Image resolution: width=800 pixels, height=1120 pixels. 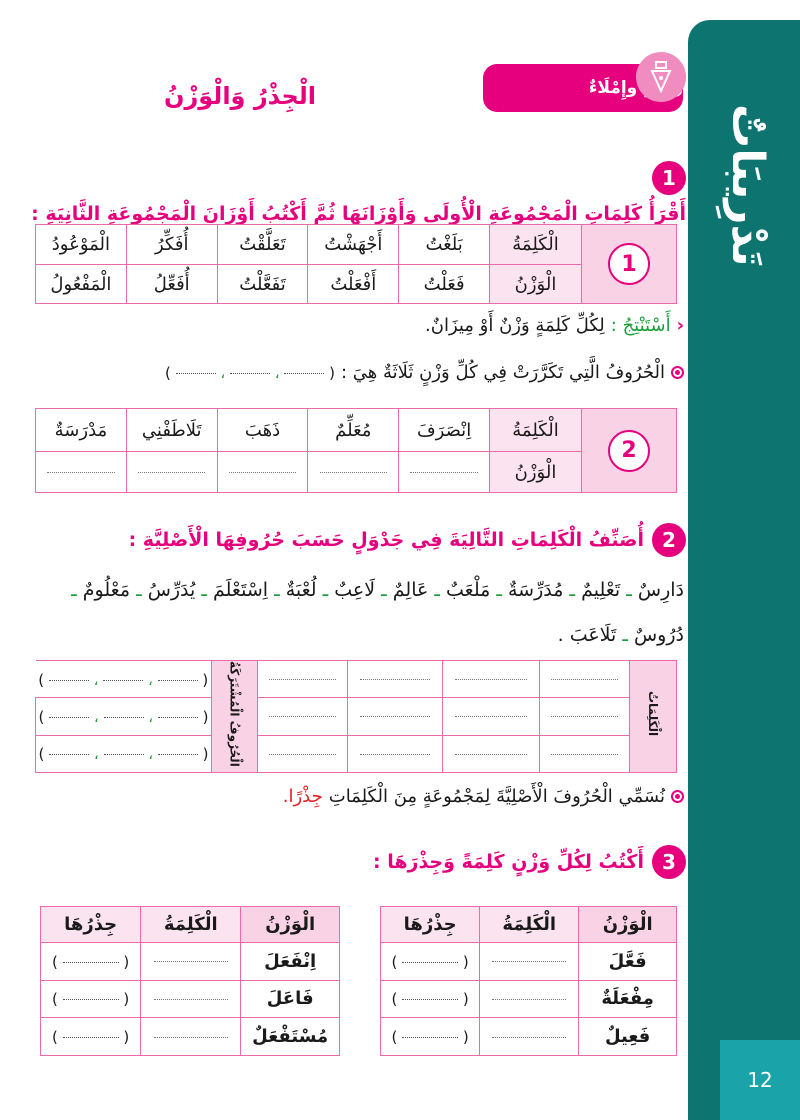 I want to click on word-item: تَلَاعَبَ, so click(x=593, y=635).